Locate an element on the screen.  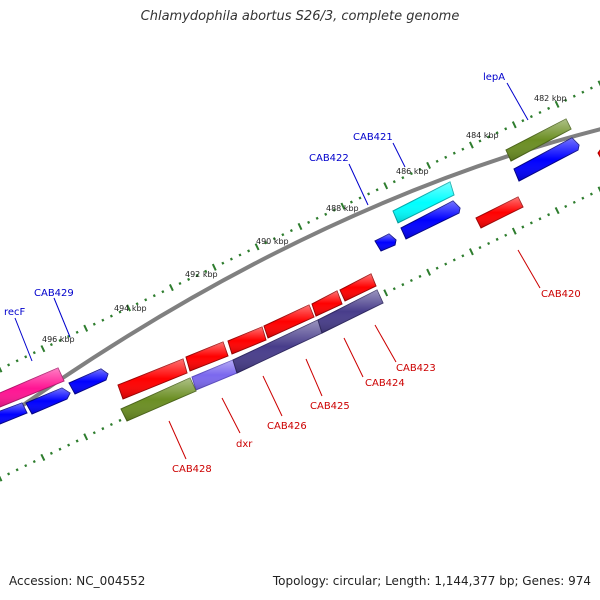
leader-CAB428 is located at coordinates (177, 440).